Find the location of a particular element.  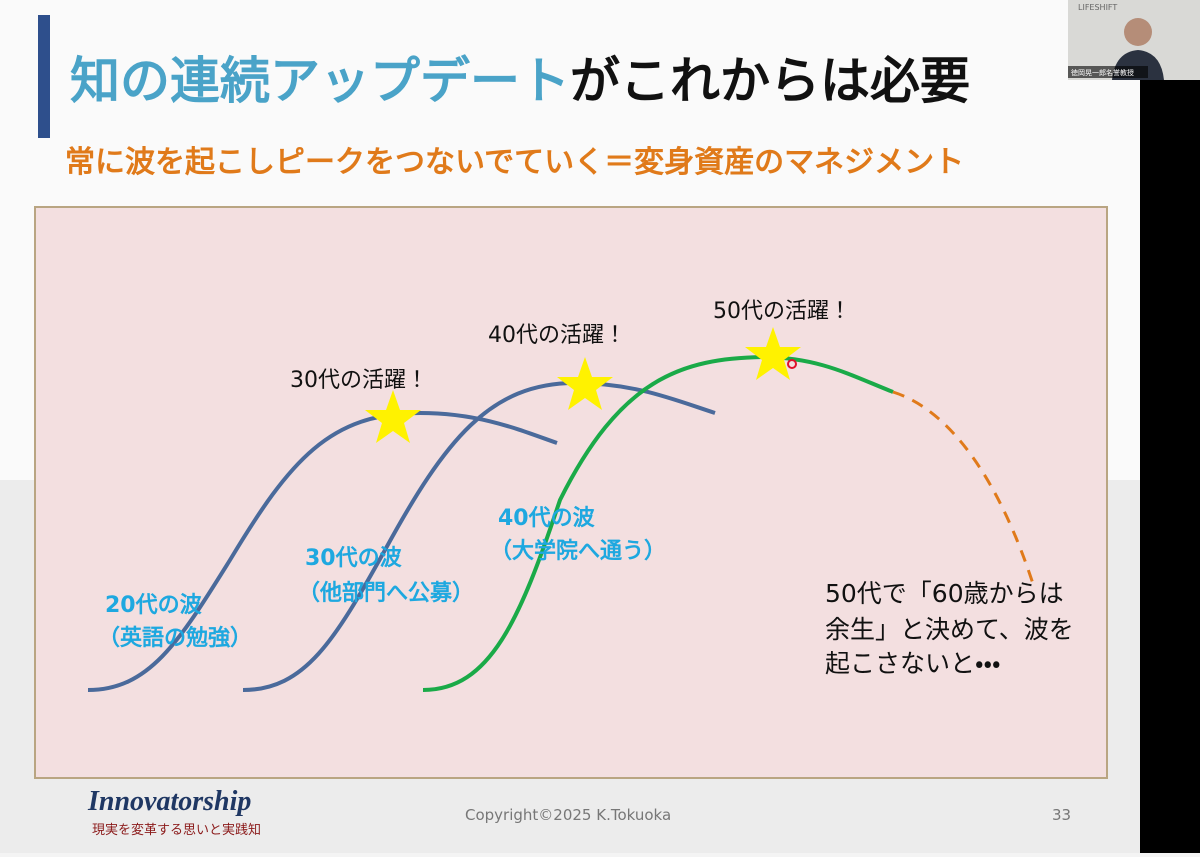

wave-label: 30代の波 is located at coordinates (354, 558).